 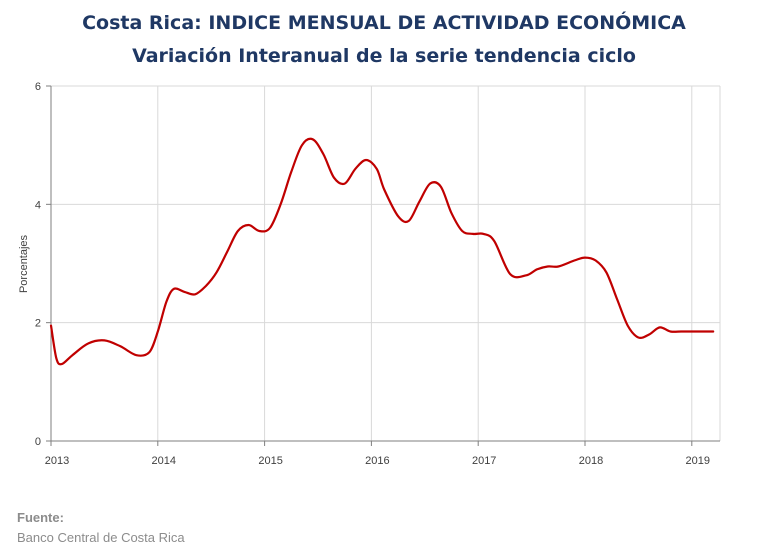 I want to click on y-tick-label: 2, so click(x=38, y=324).